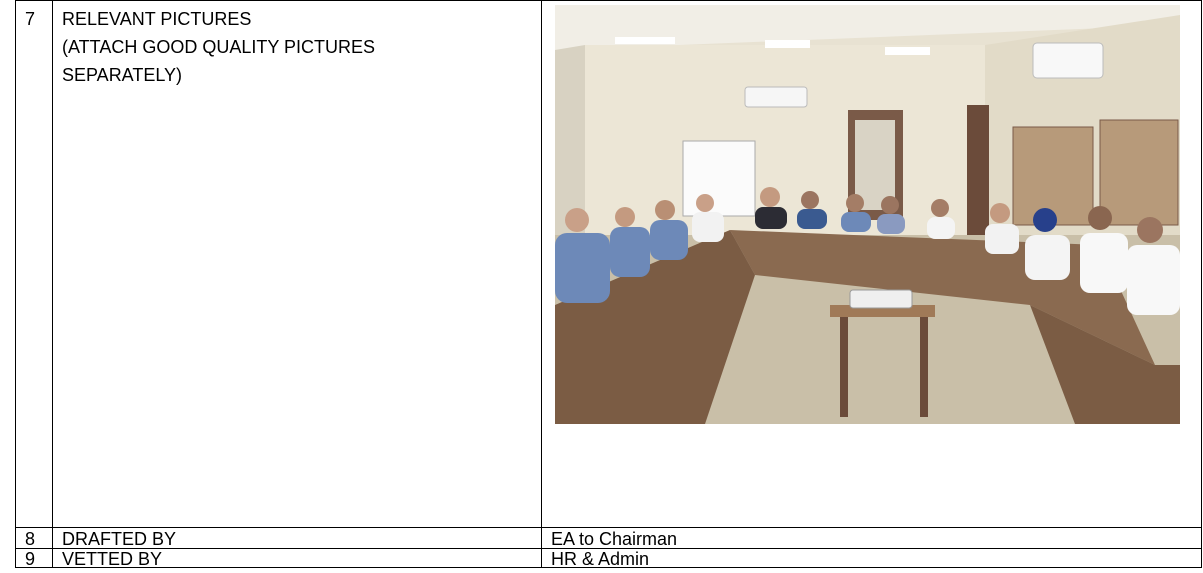 This screenshot has height=573, width=1203. I want to click on row-number: 8, so click(30, 539).